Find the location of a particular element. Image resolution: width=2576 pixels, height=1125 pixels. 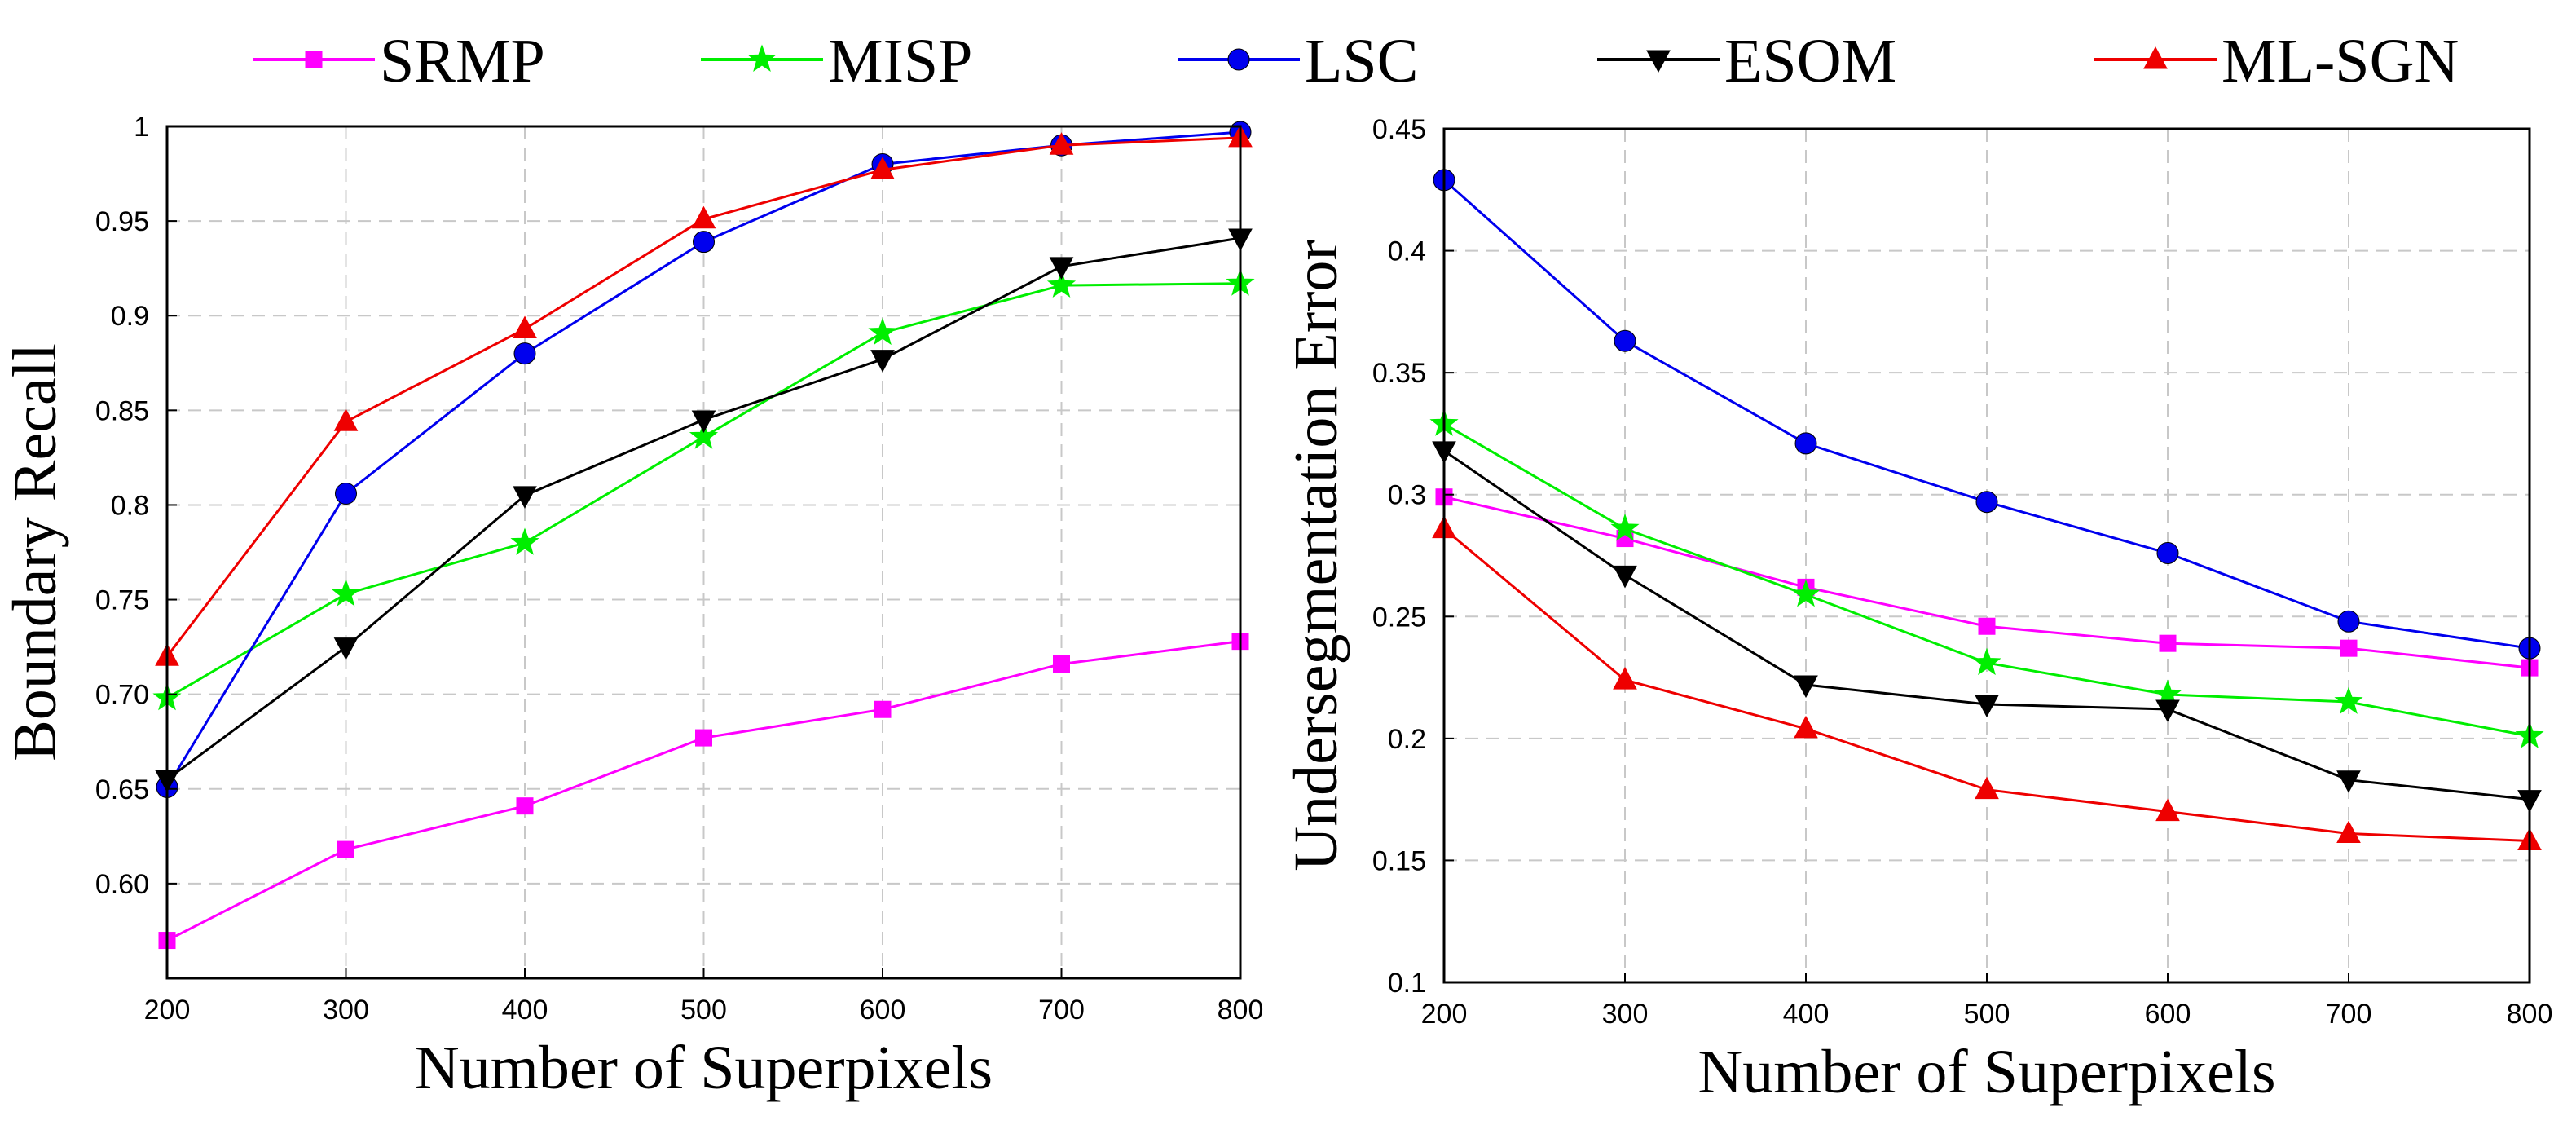

legend-marker-ml-sgn is located at coordinates (2156, 57).